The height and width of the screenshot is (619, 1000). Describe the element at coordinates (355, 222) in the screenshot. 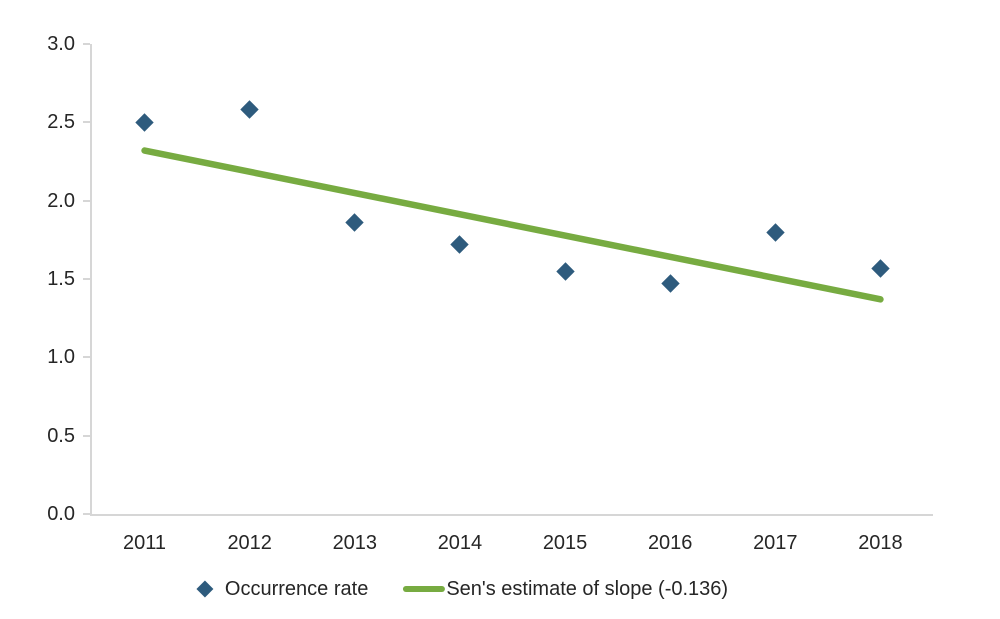

I see `data-point-2013` at that location.